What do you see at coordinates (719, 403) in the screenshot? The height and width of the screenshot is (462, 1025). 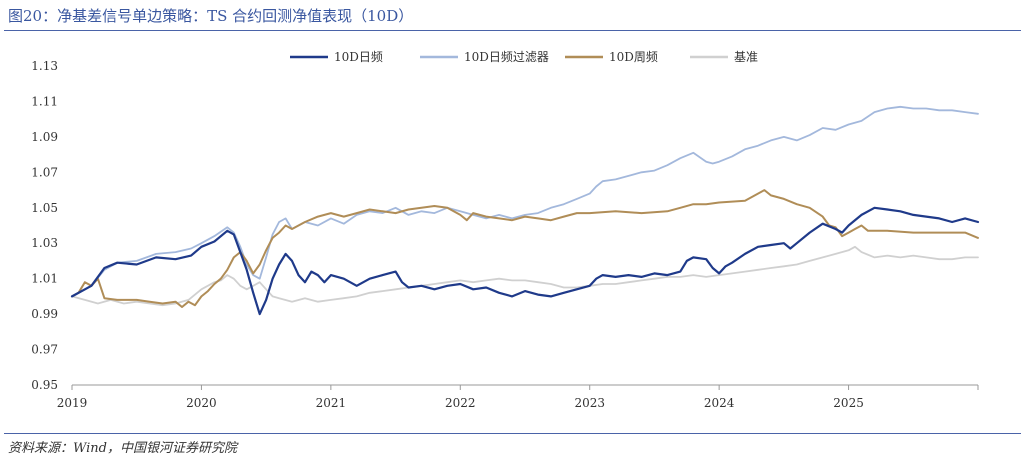 I see `x-tick-label: 2024` at bounding box center [719, 403].